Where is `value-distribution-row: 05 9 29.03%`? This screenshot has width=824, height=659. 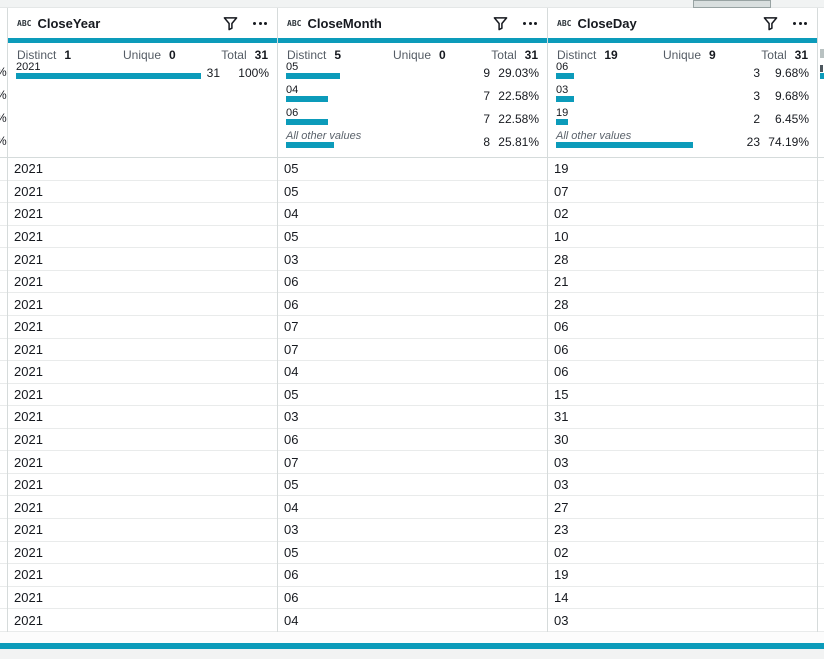
value-distribution-row: 05 9 29.03% is located at coordinates (412, 73).